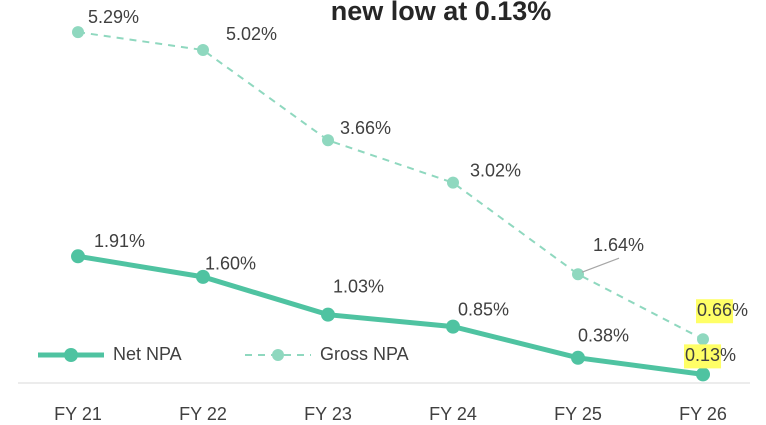  I want to click on legend-label: Gross NPA, so click(364, 354).